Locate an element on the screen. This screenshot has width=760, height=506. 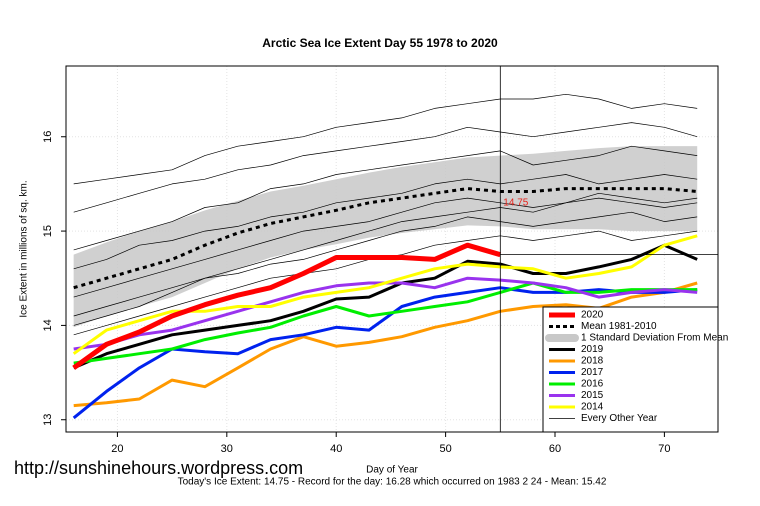
x-tick-label: 20 is located at coordinates (117, 449).